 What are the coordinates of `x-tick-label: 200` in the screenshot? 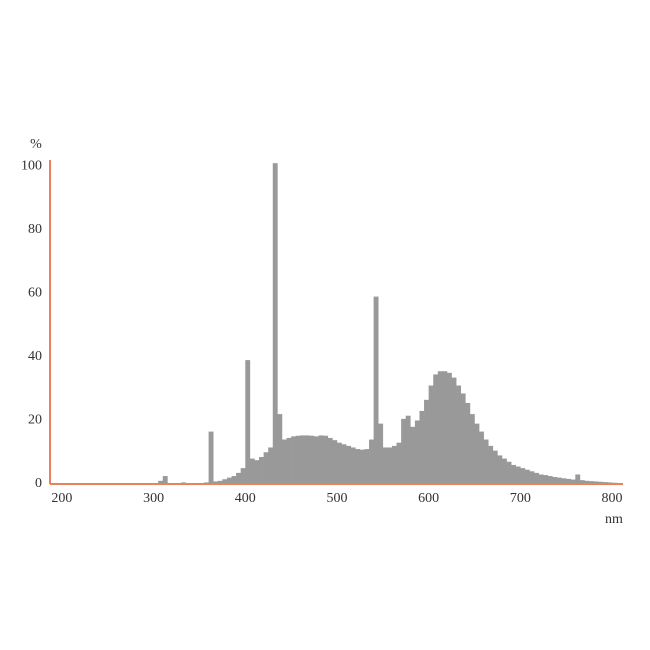 It's located at (61, 498).